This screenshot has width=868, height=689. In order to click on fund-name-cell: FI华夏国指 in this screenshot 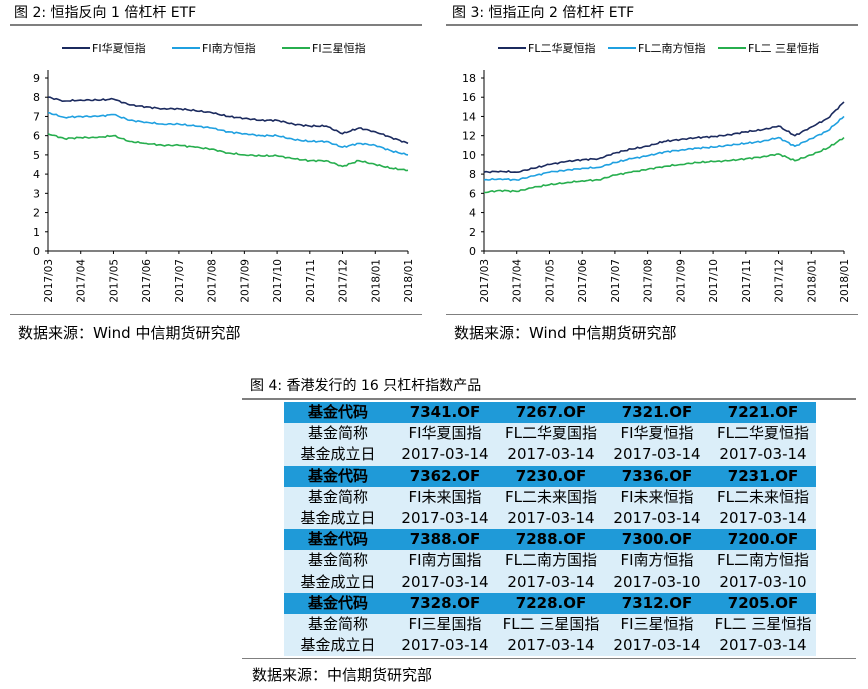, I will do `click(445, 434)`.